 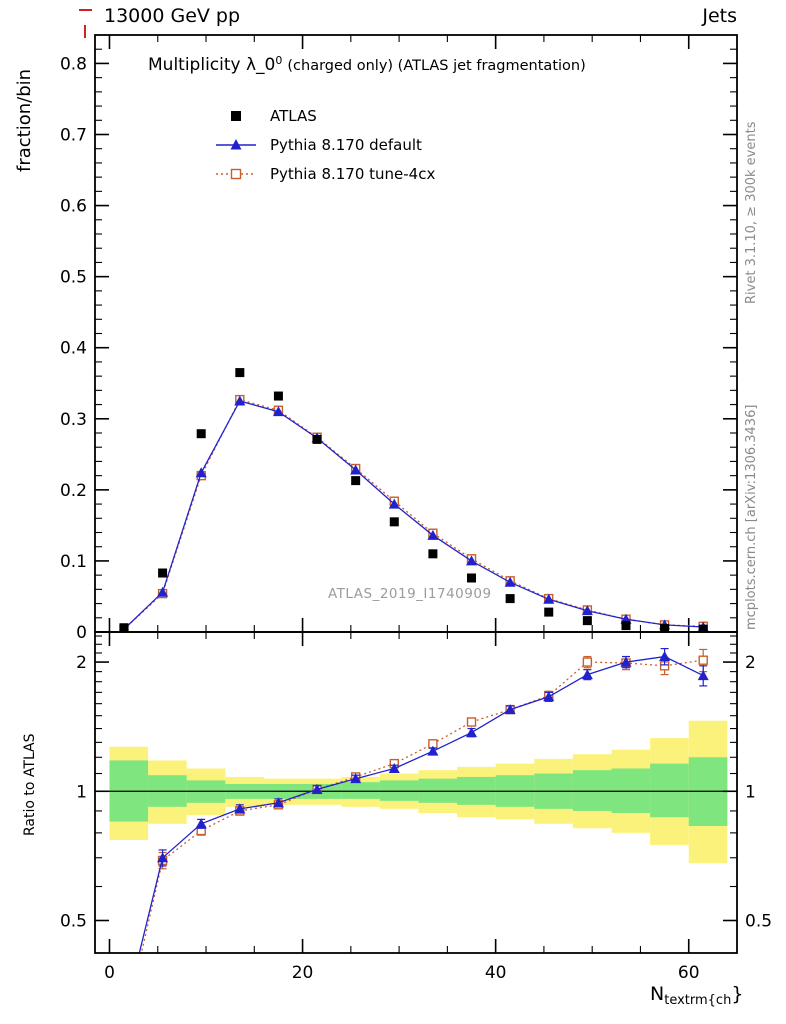 What do you see at coordinates (85, 31) in the screenshot?
I see `corner-marker-v-icon` at bounding box center [85, 31].